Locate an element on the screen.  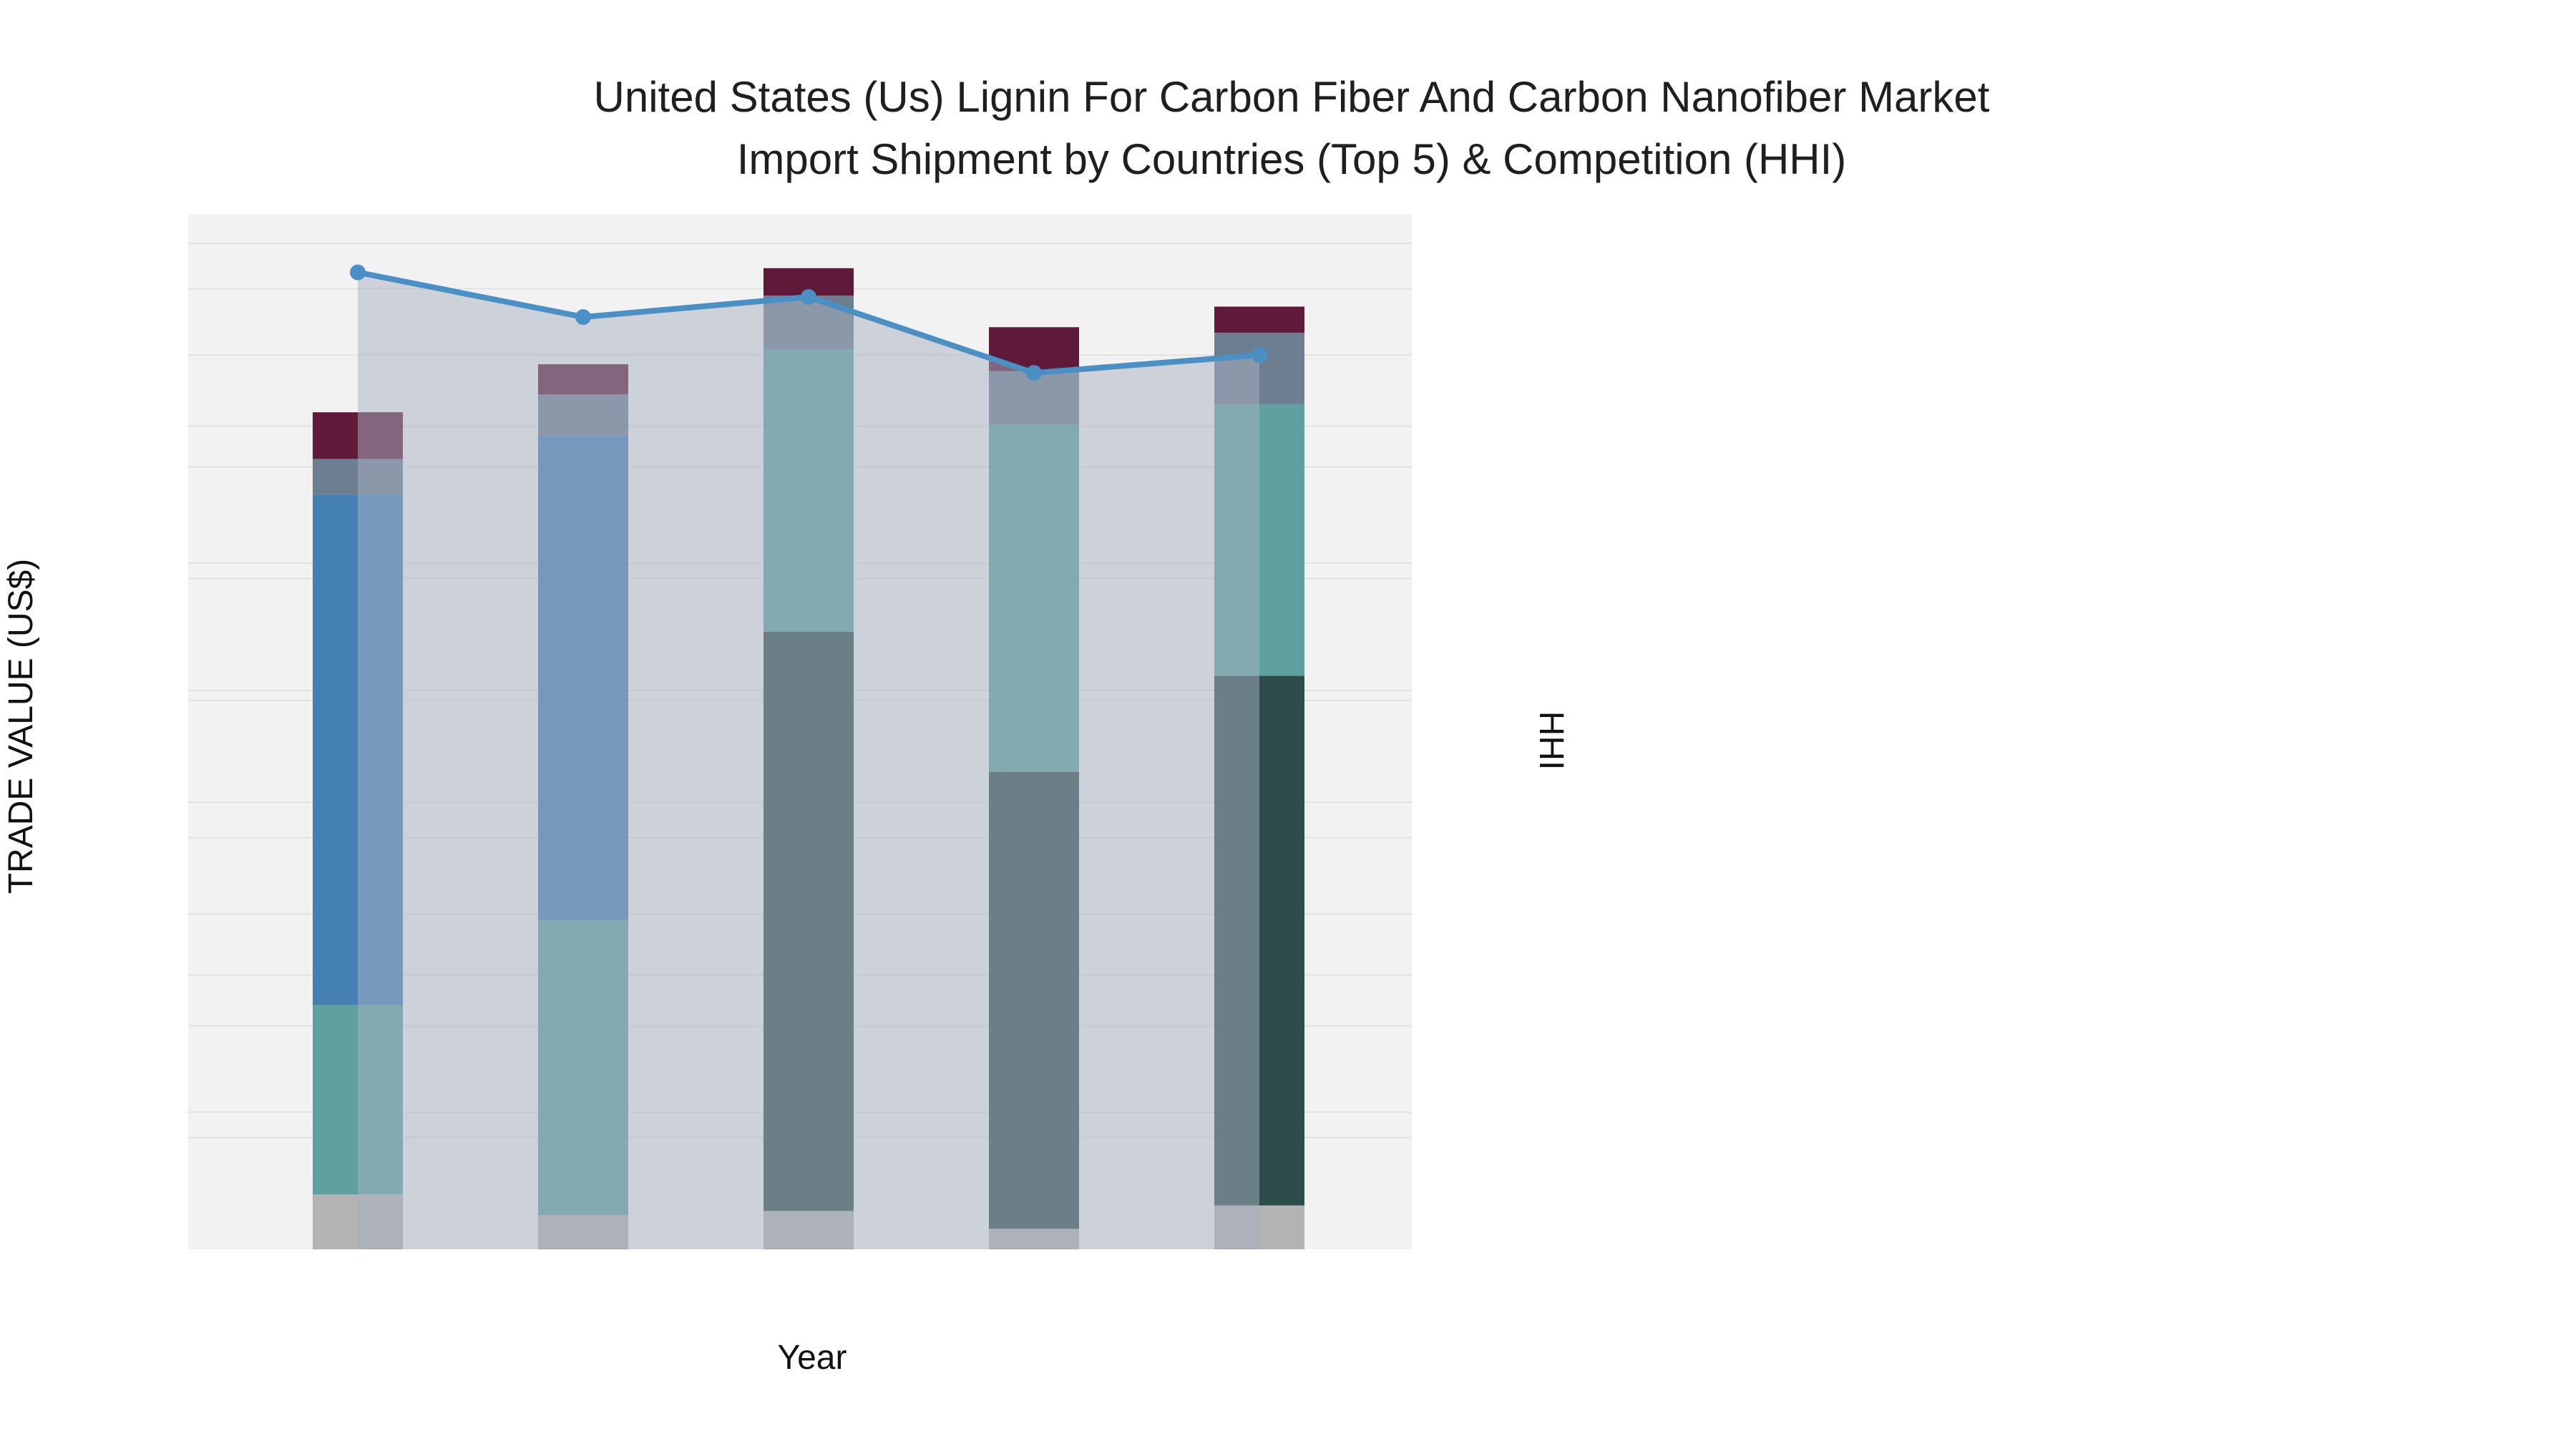
hhi-marker-2023 is located at coordinates (1034, 373).